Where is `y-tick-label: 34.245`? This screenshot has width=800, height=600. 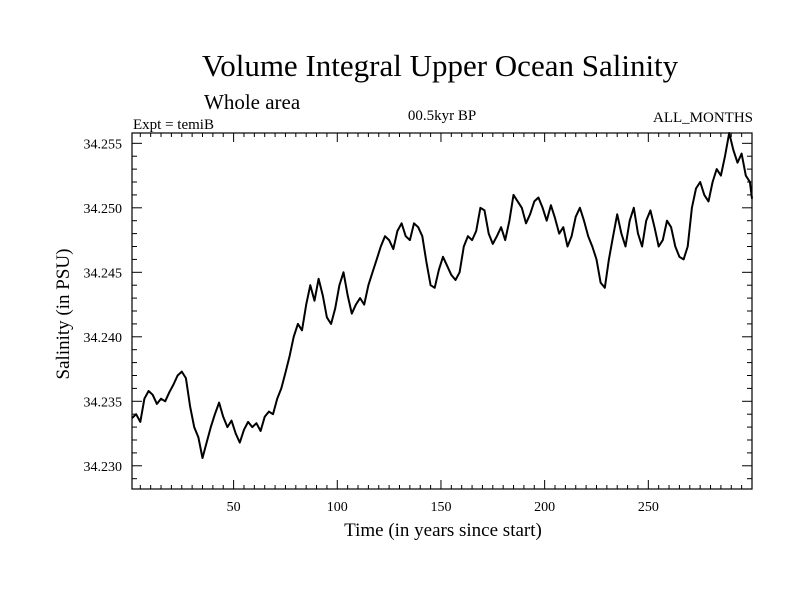 y-tick-label: 34.245 is located at coordinates (103, 273).